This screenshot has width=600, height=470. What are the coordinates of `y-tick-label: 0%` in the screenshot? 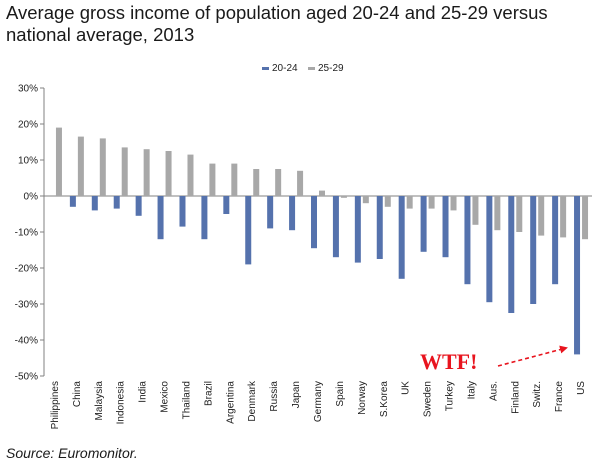 It's located at (31, 197).